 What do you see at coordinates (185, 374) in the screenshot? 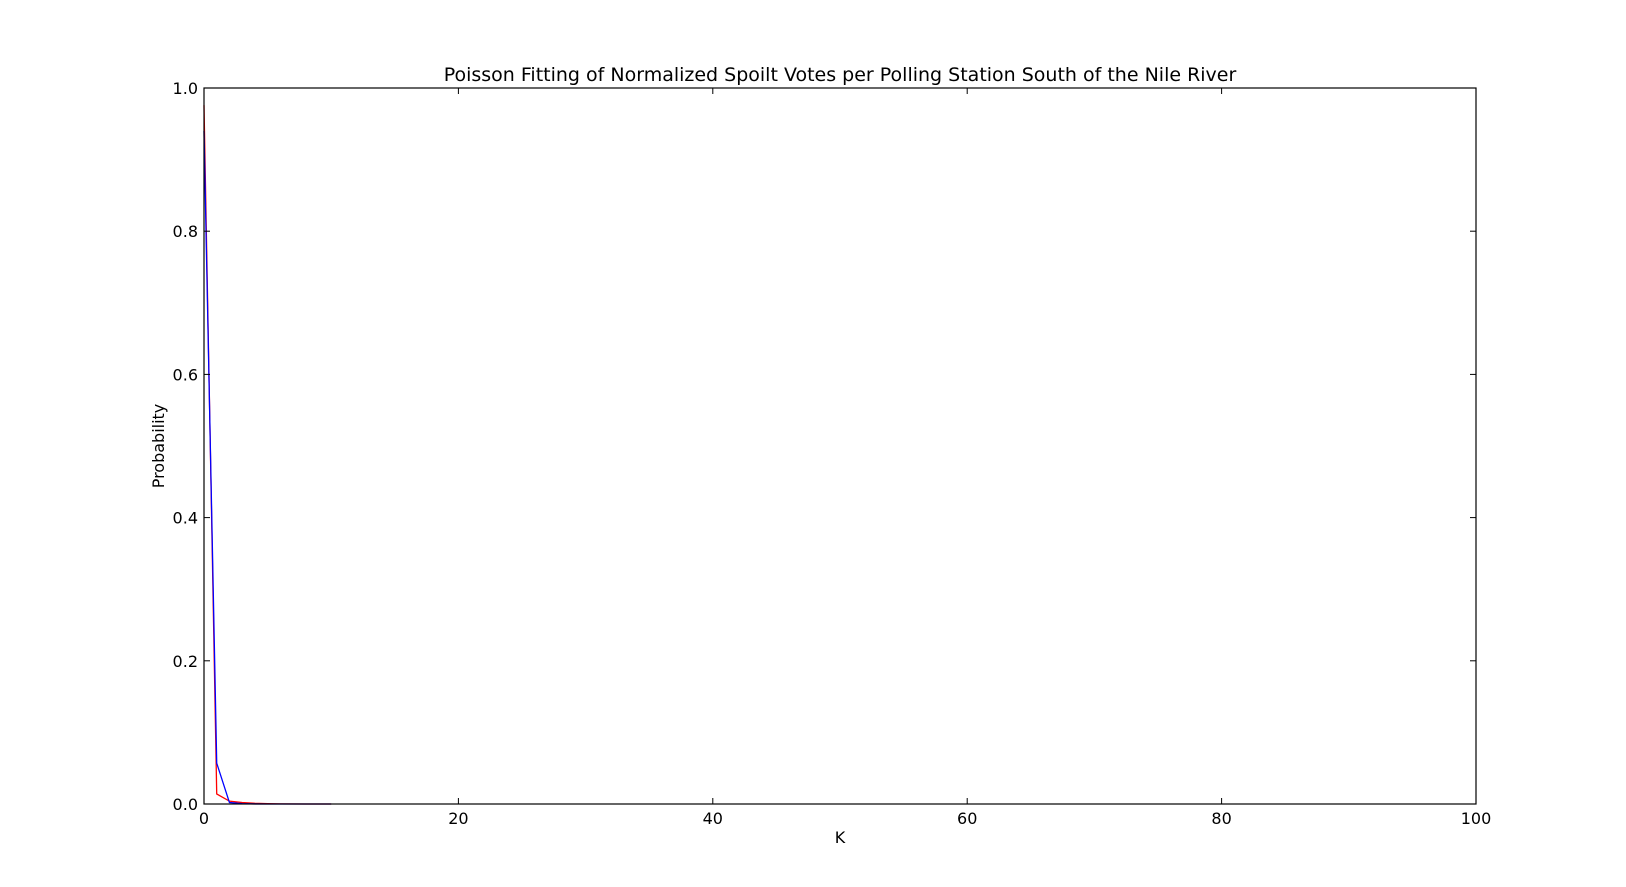
I see `y-tick-label: 0.6` at bounding box center [185, 374].